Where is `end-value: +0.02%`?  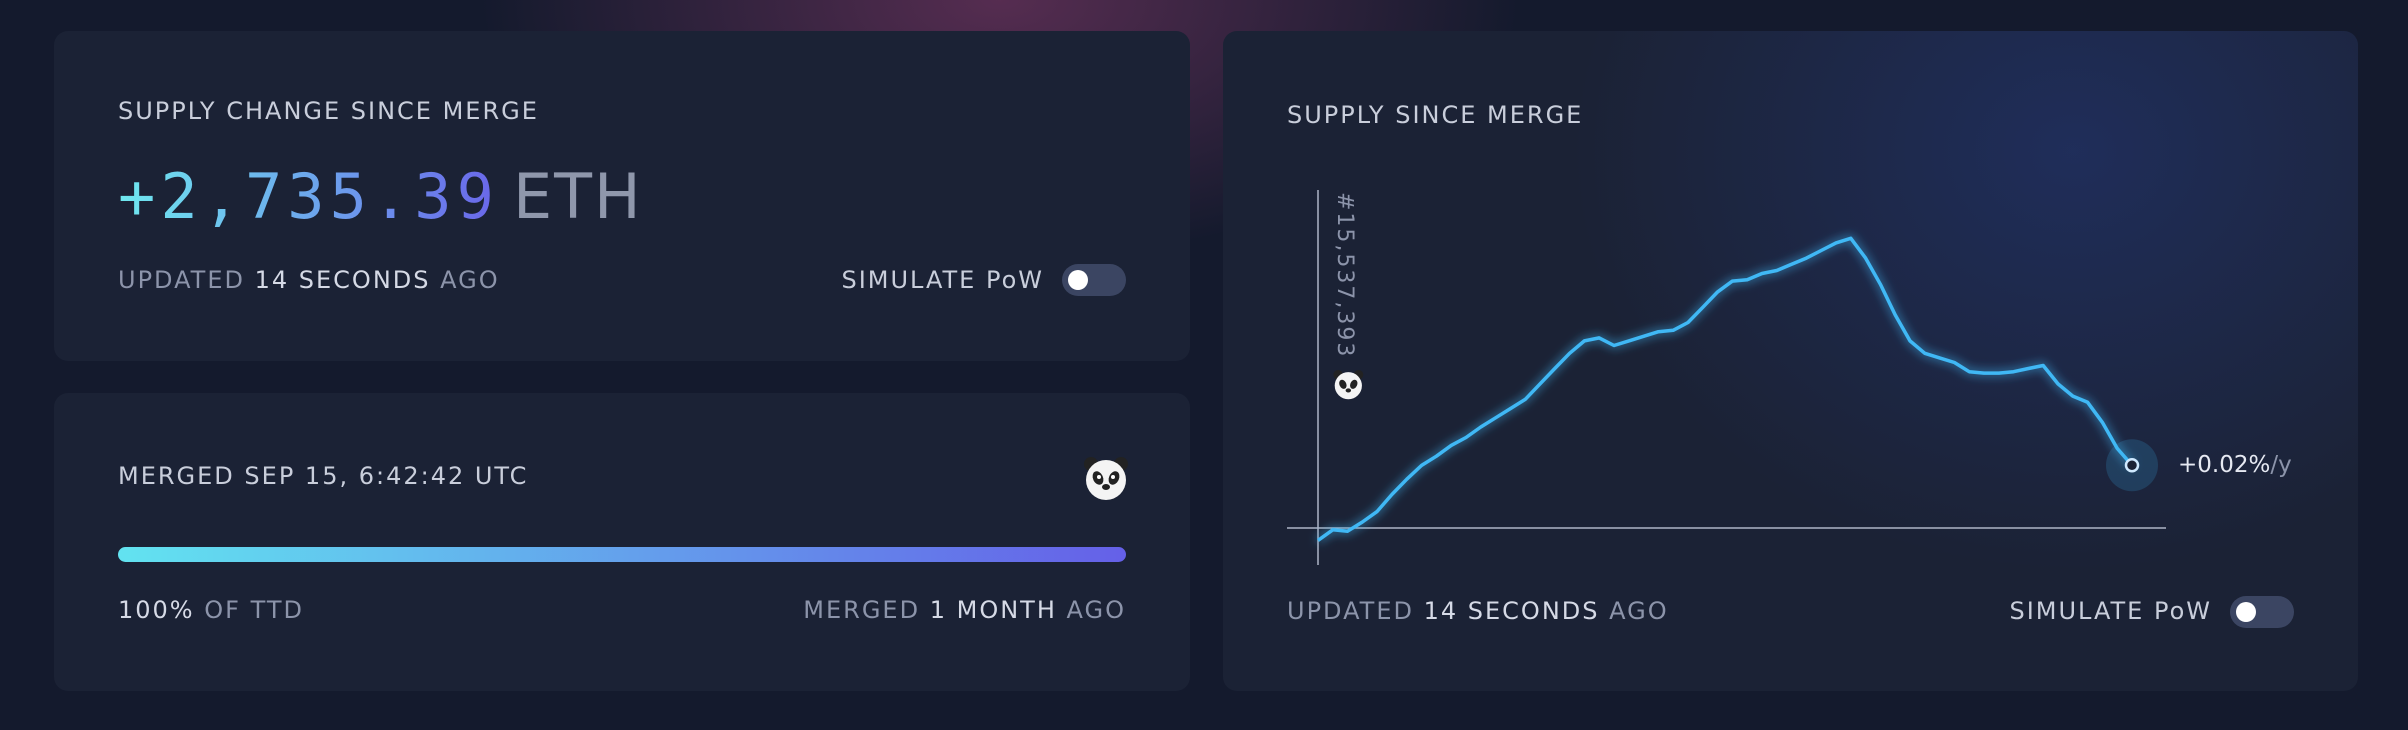
end-value: +0.02% is located at coordinates (2224, 465).